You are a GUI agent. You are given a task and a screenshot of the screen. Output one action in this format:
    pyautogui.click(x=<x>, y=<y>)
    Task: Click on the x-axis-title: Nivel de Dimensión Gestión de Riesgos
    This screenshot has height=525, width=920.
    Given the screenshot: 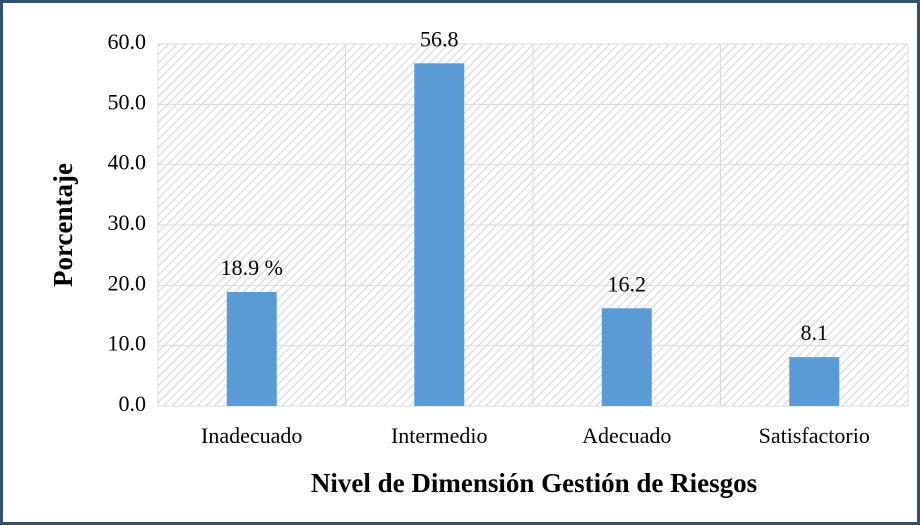 What is the action you would take?
    pyautogui.click(x=534, y=483)
    